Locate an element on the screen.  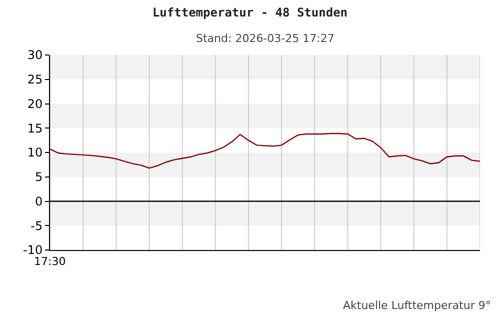
y-tick-label: 10 is located at coordinates (35, 153).